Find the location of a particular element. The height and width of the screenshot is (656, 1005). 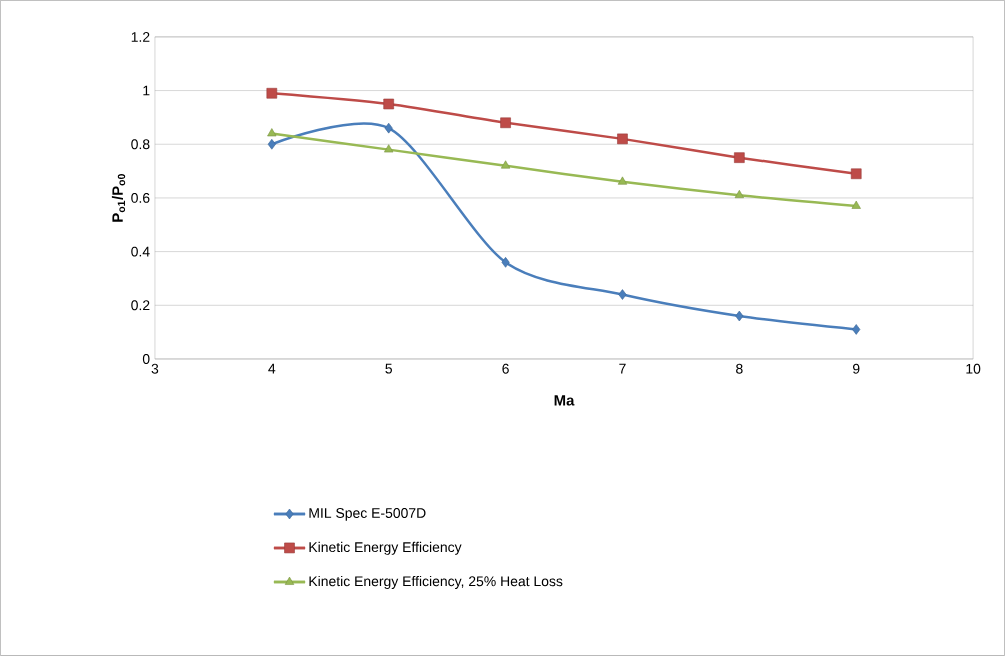

x-tick-label: 7 is located at coordinates (622, 368).